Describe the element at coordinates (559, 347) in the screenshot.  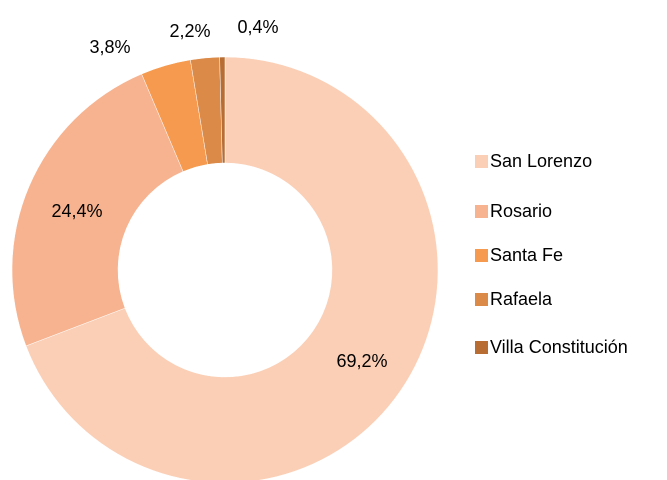
I see `legend-label: Villa Constitución` at that location.